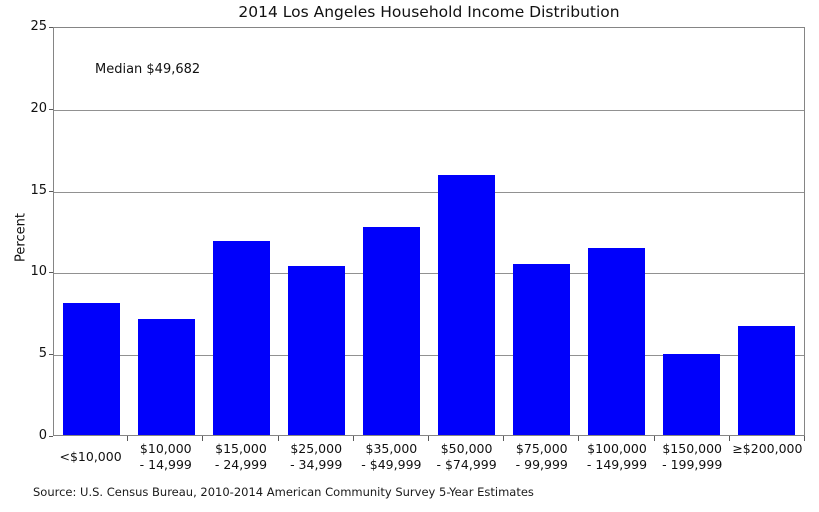 Image resolution: width=819 pixels, height=512 pixels. What do you see at coordinates (38, 272) in the screenshot?
I see `y-tick-label: 10` at bounding box center [38, 272].